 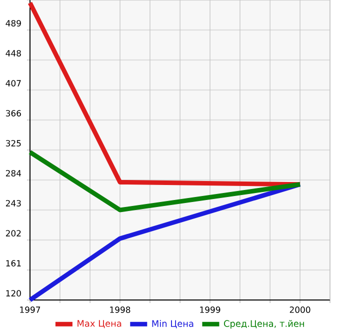 What do you see at coordinates (13, 83) in the screenshot?
I see `y-tick-label: 407` at bounding box center [13, 83].